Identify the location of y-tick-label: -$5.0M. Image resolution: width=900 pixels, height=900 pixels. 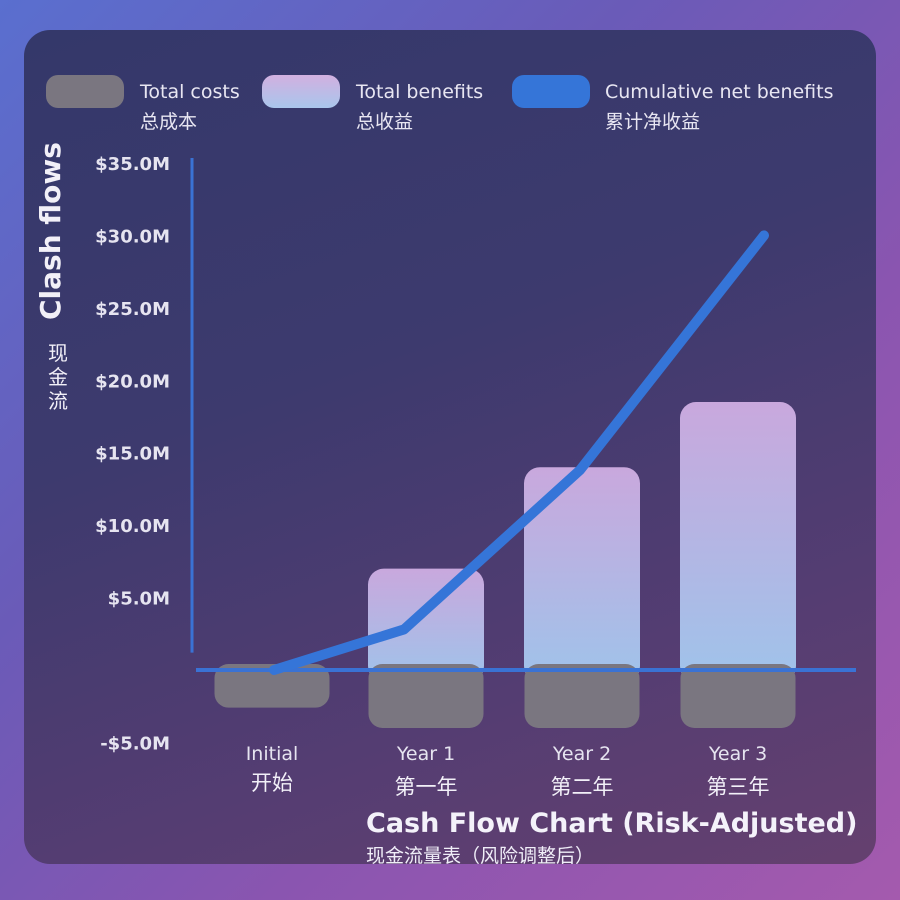
(135, 743).